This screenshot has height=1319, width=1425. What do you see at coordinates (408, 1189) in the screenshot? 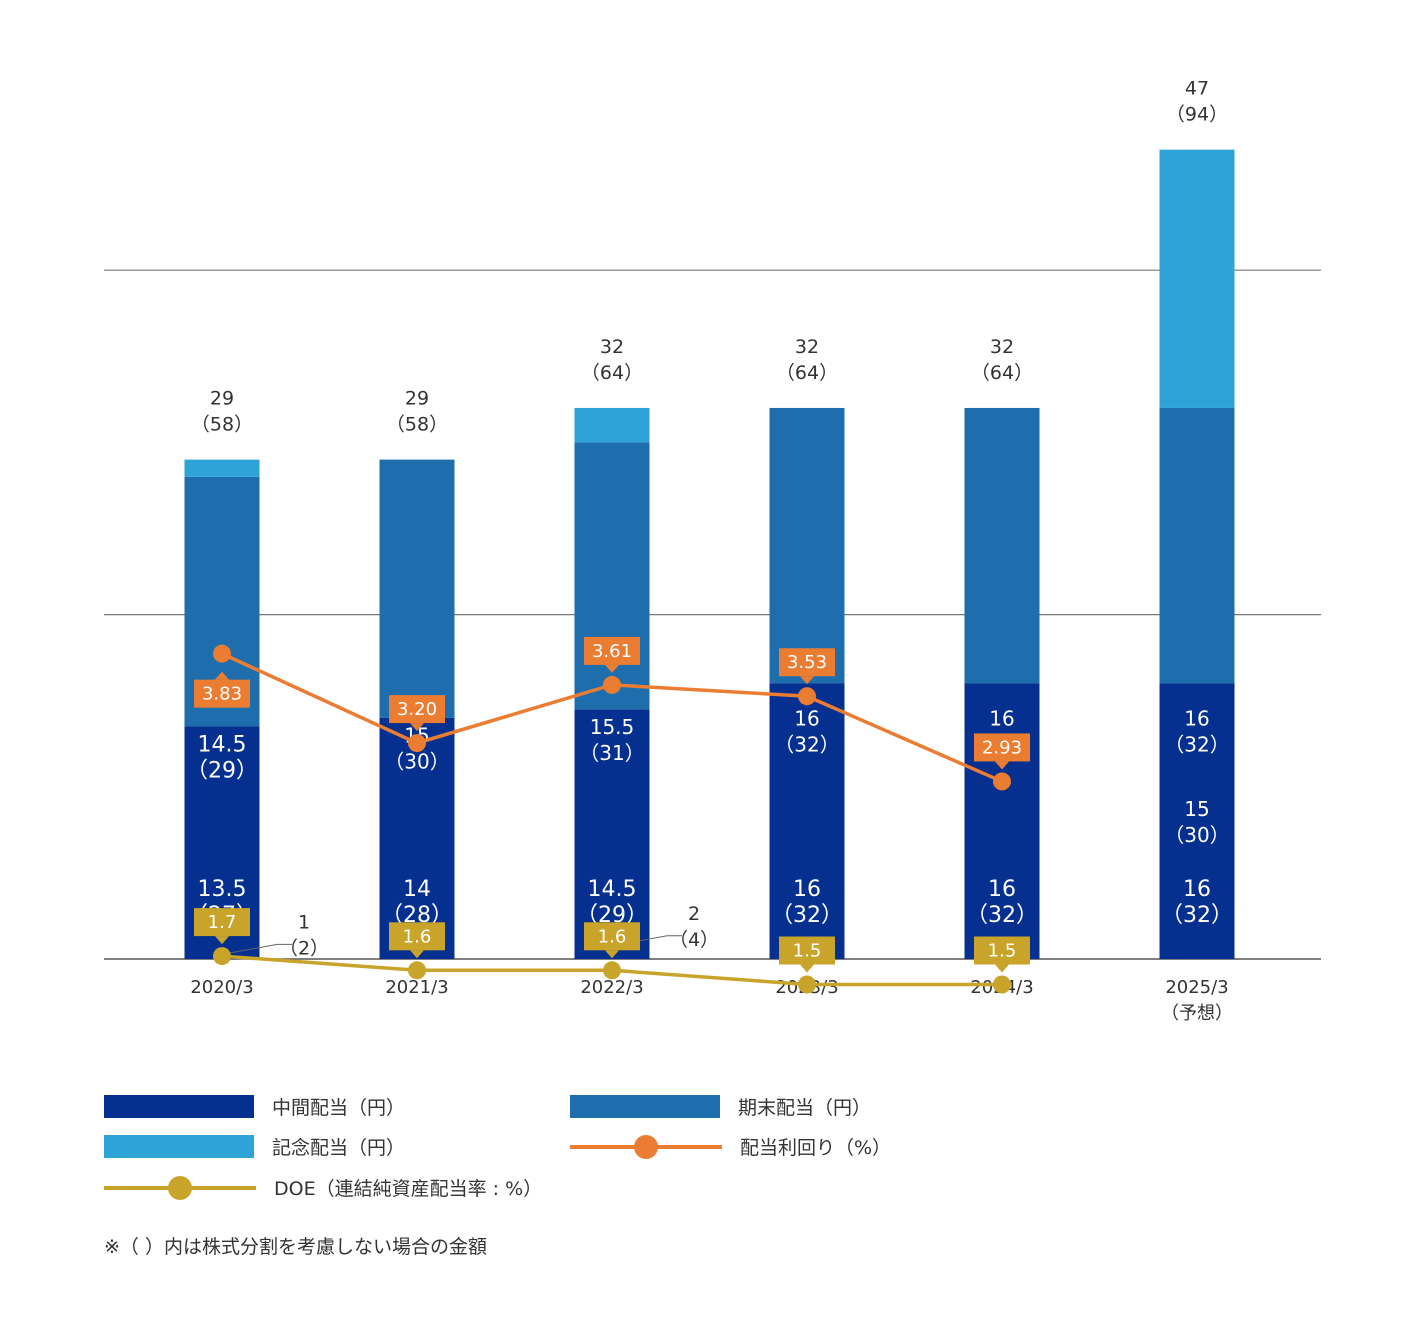
I see `legend-label-doe: DOE（連結純資産配当率 : %）` at bounding box center [408, 1189].